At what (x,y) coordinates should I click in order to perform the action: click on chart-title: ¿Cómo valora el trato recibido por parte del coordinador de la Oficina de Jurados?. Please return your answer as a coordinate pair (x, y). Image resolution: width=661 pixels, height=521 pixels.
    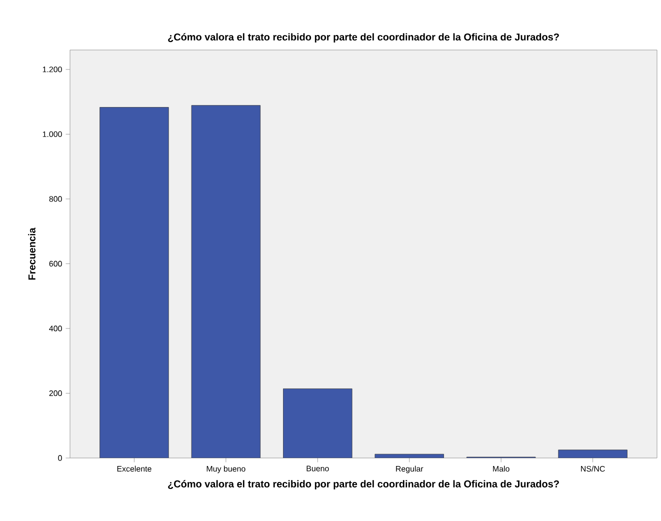
    Looking at the image, I should click on (363, 37).